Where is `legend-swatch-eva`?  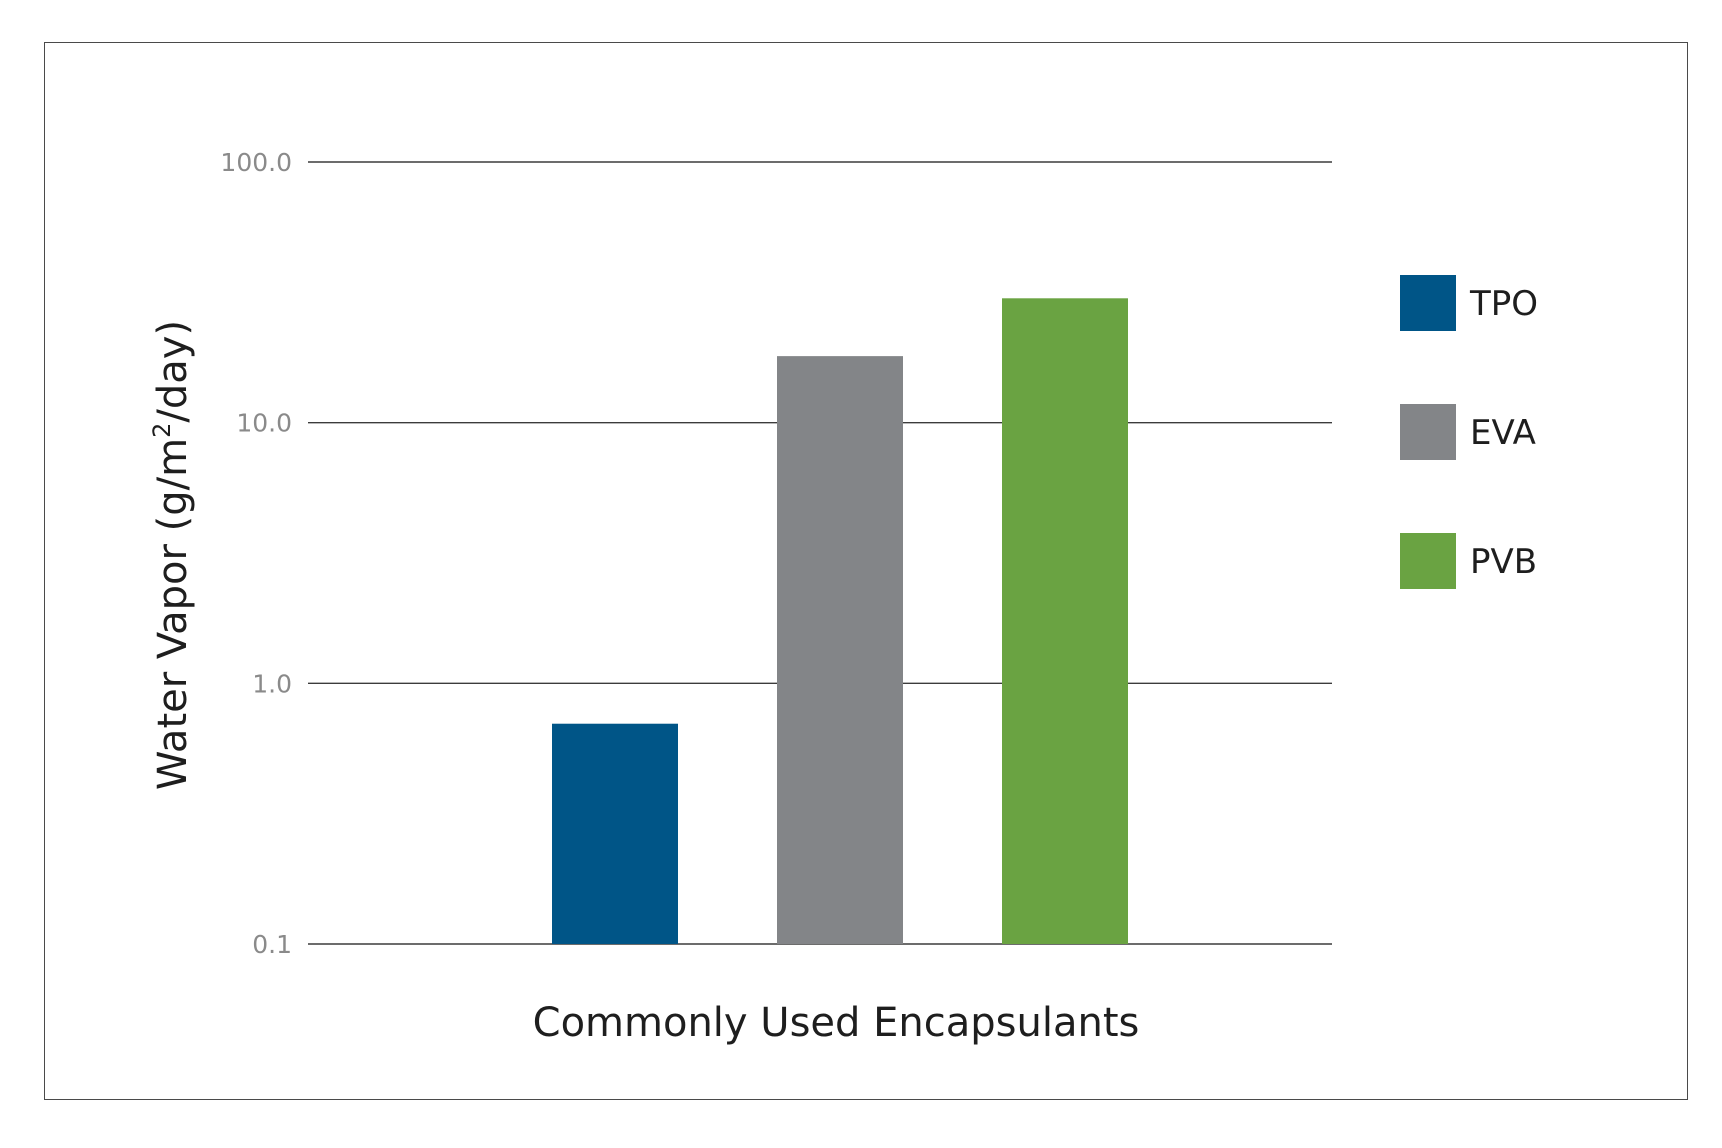
legend-swatch-eva is located at coordinates (1428, 432).